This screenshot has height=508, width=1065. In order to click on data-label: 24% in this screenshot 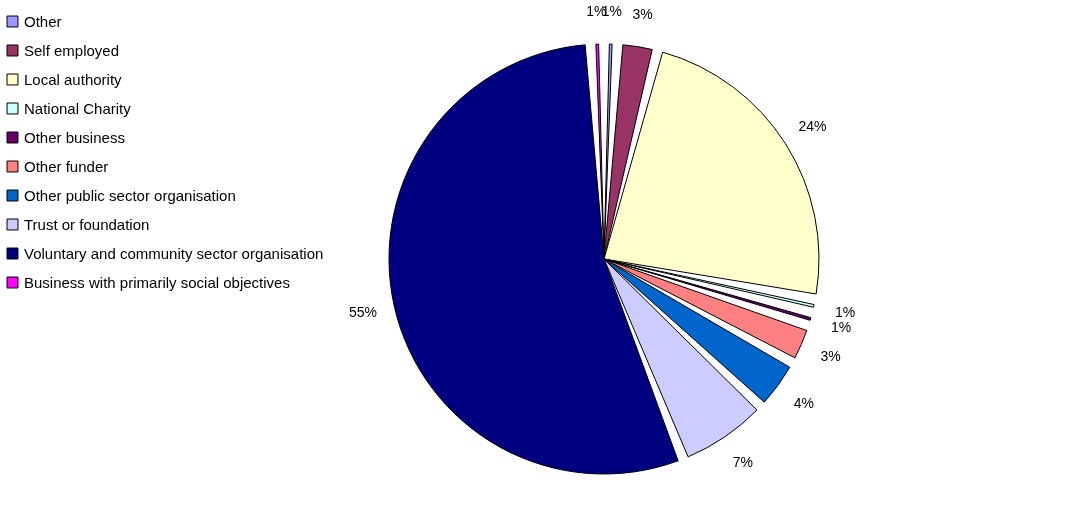, I will do `click(812, 125)`.